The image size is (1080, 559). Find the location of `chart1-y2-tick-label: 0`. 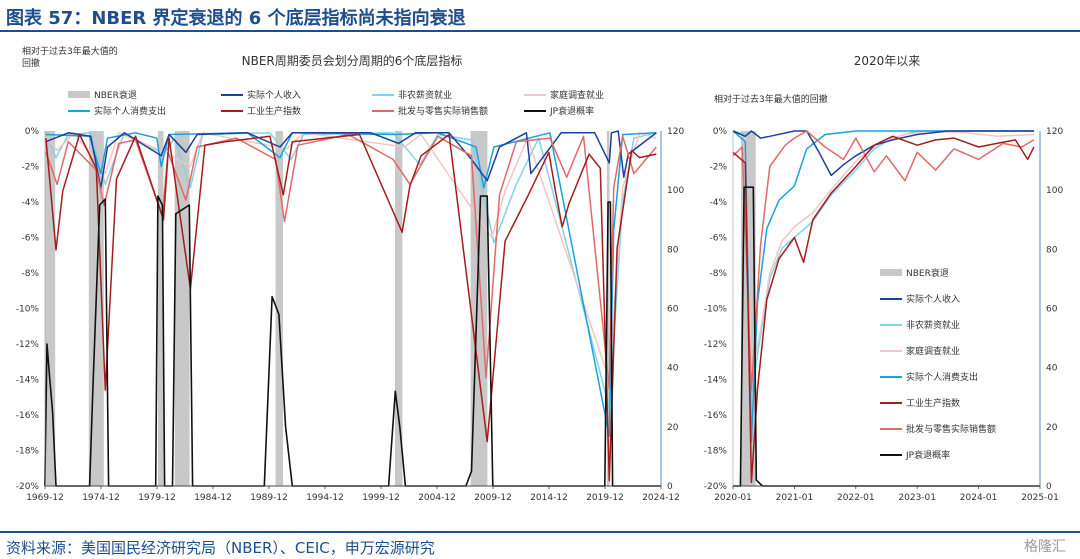

chart1-y2-tick-label: 0 is located at coordinates (670, 487).